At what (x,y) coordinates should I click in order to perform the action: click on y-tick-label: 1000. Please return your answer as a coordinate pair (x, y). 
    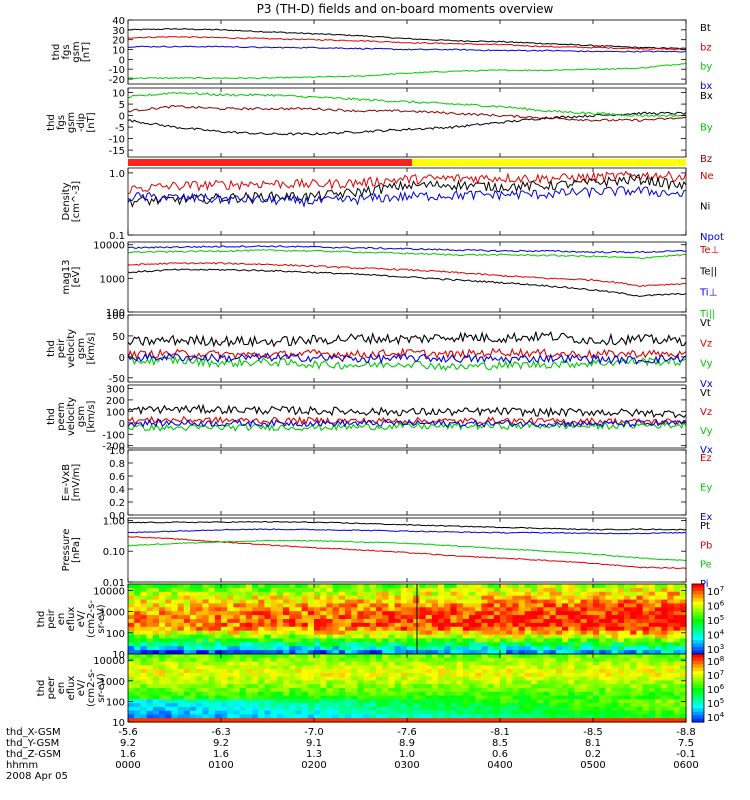
    Looking at the image, I should click on (112, 613).